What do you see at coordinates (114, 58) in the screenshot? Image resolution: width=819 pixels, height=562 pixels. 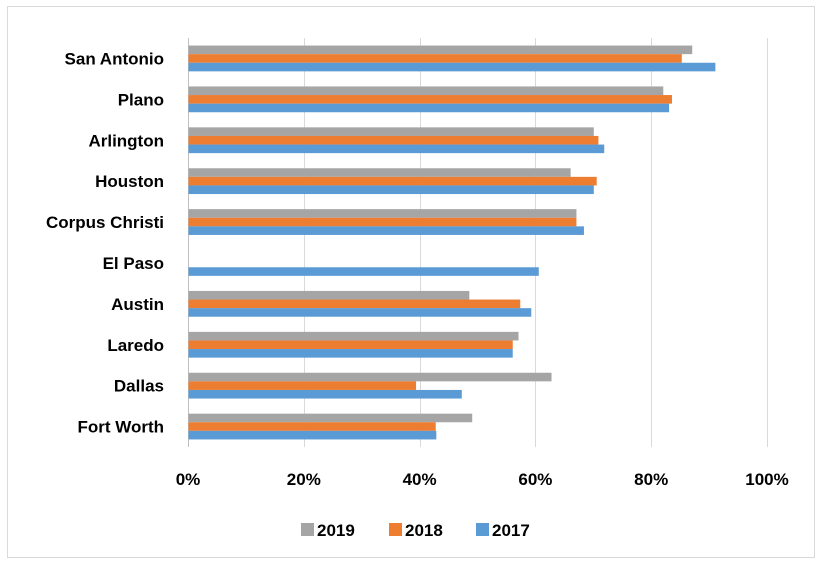 I see `category-label: San Antonio` at bounding box center [114, 58].